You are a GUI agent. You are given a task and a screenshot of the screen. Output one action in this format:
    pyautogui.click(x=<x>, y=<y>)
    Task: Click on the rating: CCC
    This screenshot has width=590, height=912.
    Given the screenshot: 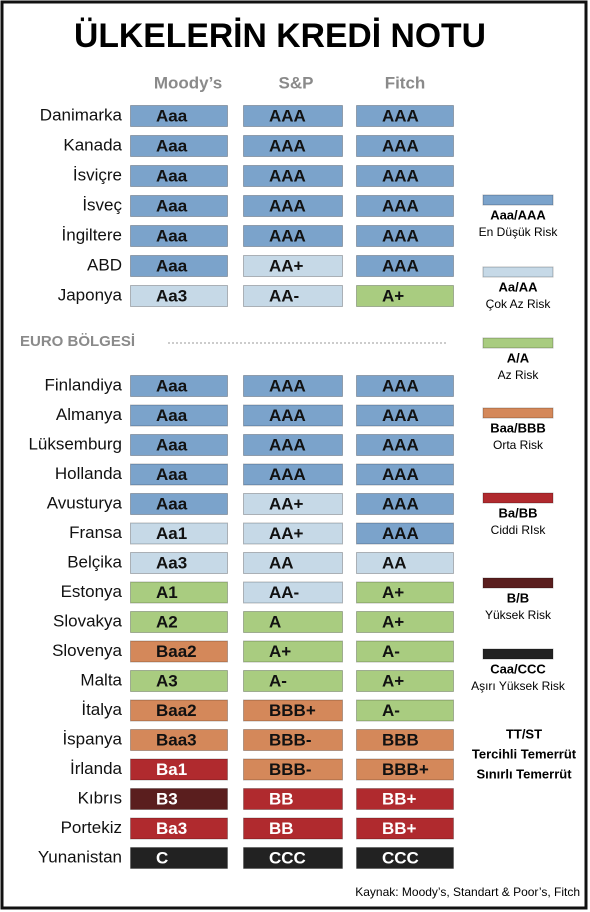 What is the action you would take?
    pyautogui.click(x=287, y=857)
    